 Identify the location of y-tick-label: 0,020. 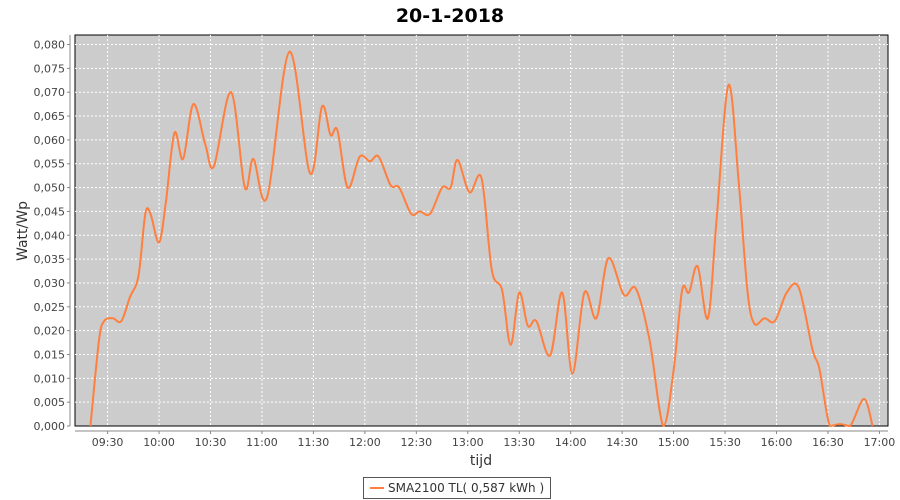
(50, 331).